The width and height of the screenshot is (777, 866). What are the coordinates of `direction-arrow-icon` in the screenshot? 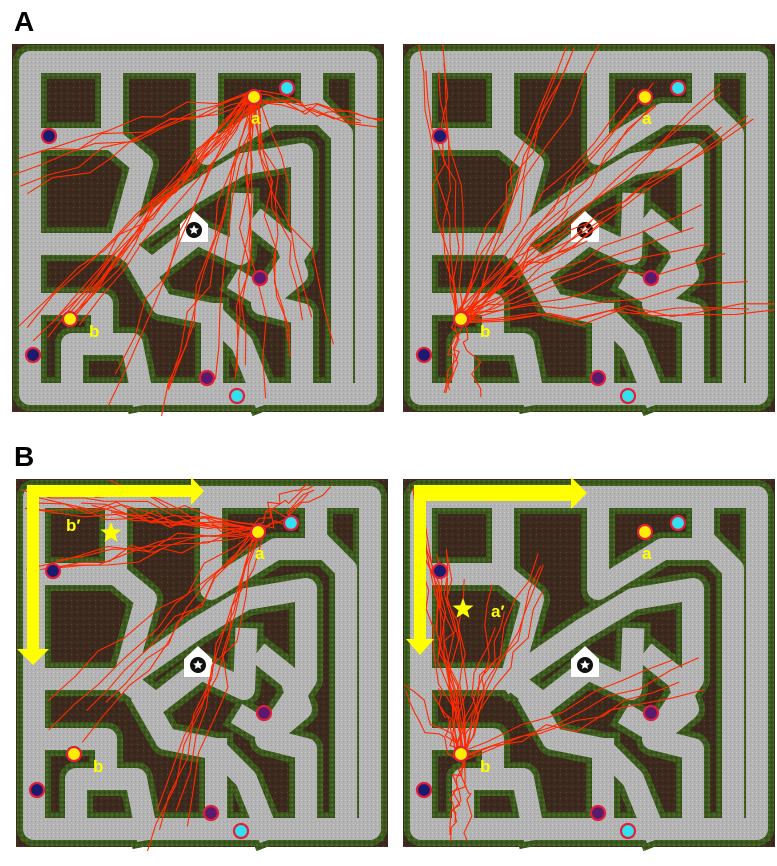 It's located at (496, 568).